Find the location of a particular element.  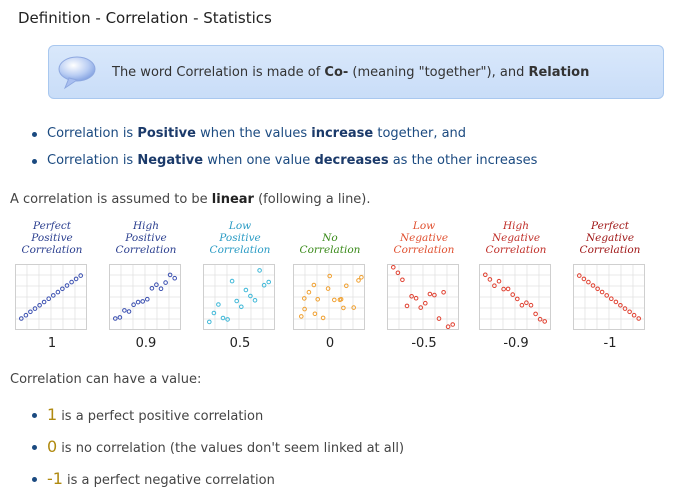

speech-bubble-icon is located at coordinates (77, 73).